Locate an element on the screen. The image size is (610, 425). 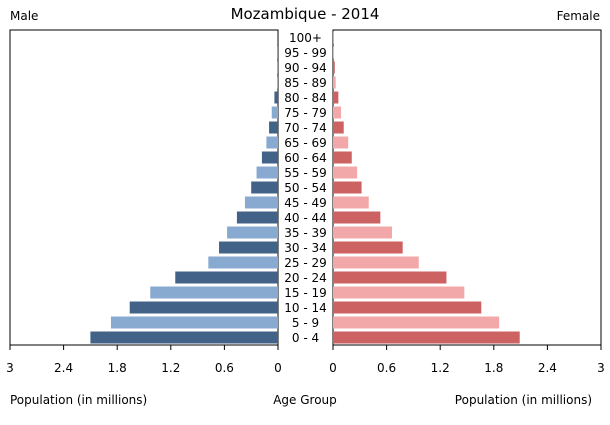
x-tick-label-right: 2.4 is located at coordinates (547, 368).